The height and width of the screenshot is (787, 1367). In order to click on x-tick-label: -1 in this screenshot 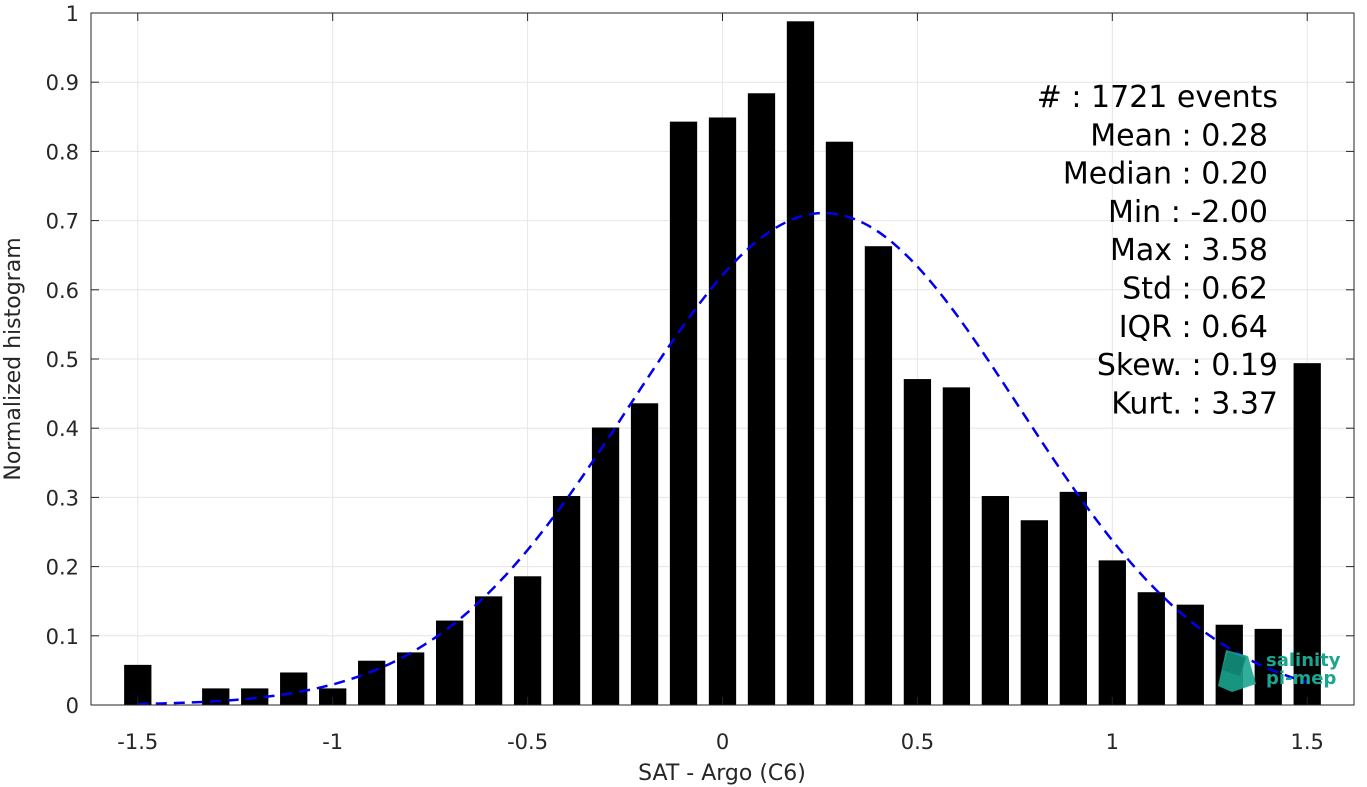, I will do `click(332, 742)`.